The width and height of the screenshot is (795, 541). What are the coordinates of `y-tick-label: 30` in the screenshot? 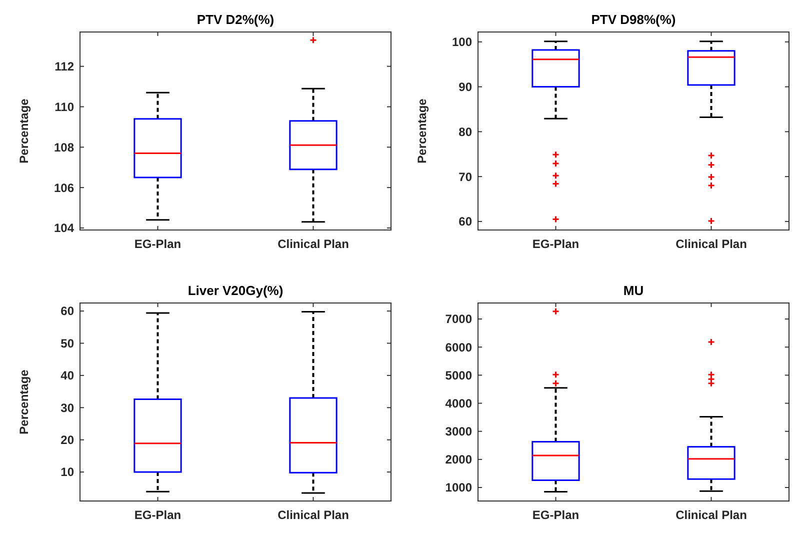 It's located at (67, 407).